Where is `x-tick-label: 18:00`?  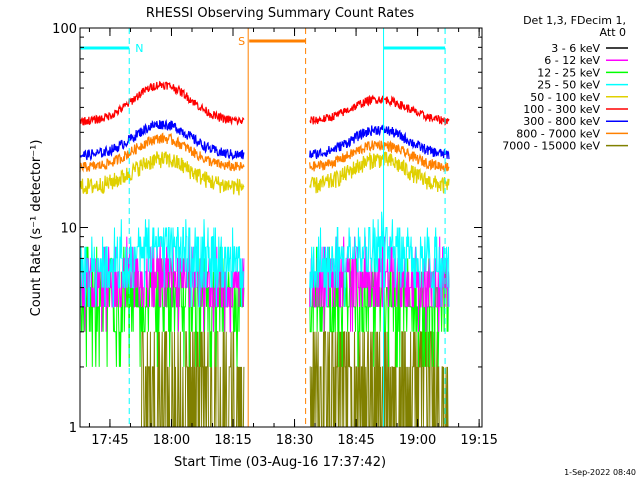 x-tick-label: 18:00 is located at coordinates (171, 440).